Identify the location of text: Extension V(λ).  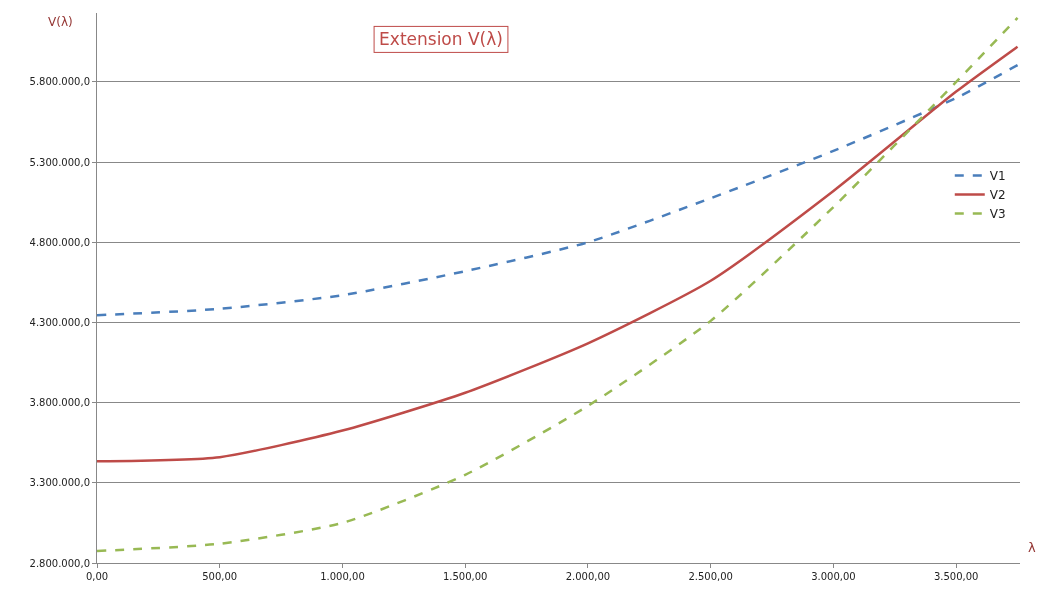
(441, 39).